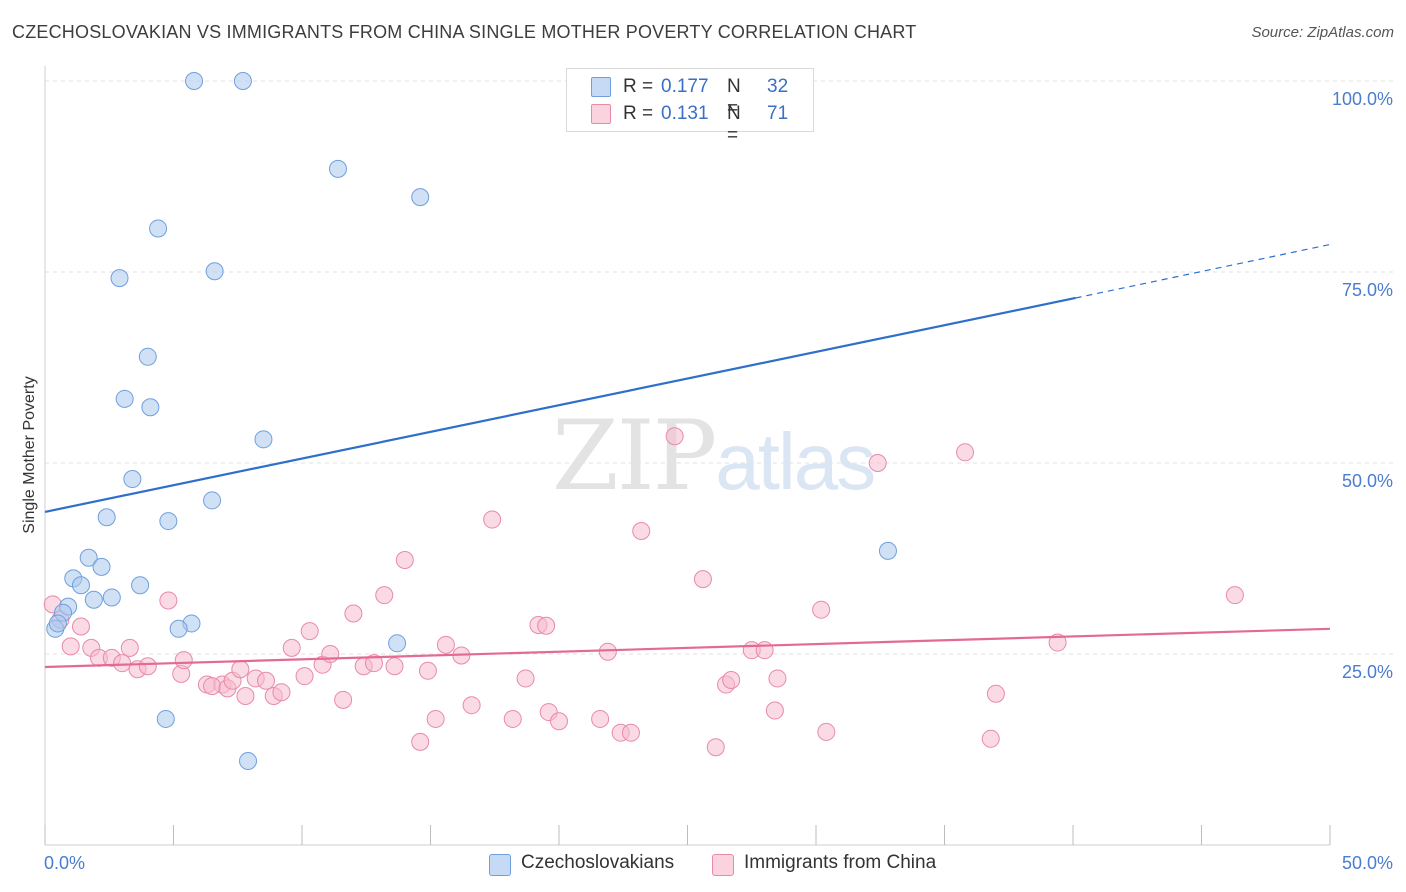 The height and width of the screenshot is (892, 1406). Describe the element at coordinates (1367, 672) in the screenshot. I see `y-tick-label: 25.0%` at that location.